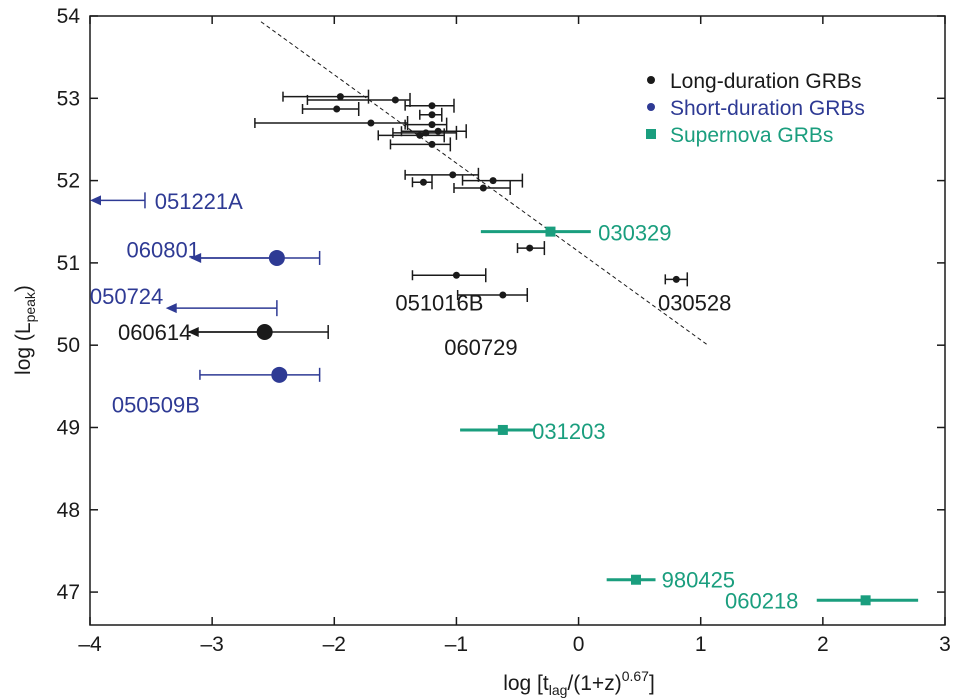 The width and height of the screenshot is (958, 699). I want to click on point-label: 051016B, so click(439, 302).